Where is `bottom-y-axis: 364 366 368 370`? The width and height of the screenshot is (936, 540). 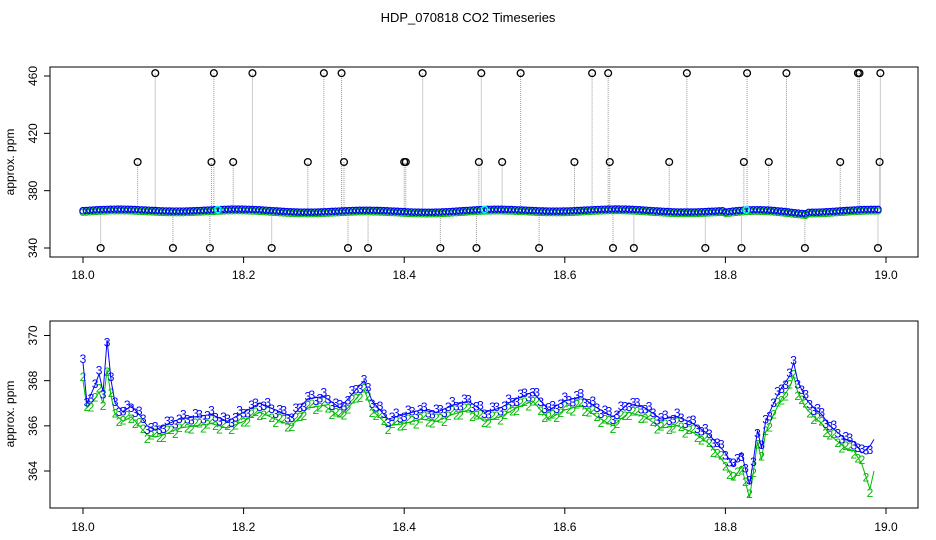 bottom-y-axis: 364 366 368 370 is located at coordinates (38, 403).